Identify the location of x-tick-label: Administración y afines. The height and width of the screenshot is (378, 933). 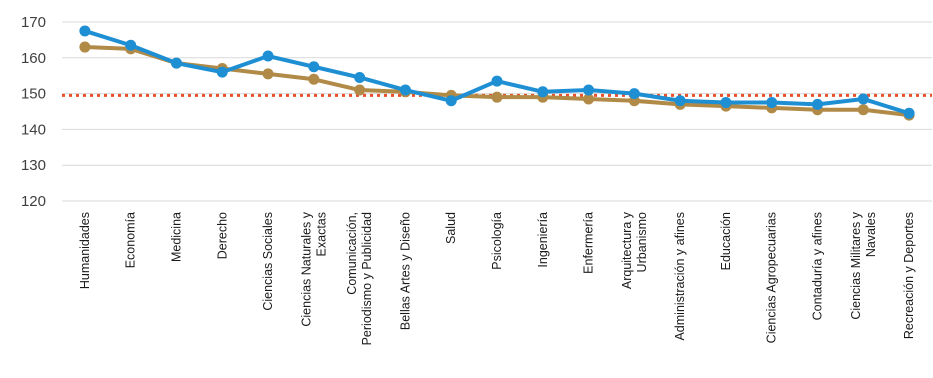
(680, 276).